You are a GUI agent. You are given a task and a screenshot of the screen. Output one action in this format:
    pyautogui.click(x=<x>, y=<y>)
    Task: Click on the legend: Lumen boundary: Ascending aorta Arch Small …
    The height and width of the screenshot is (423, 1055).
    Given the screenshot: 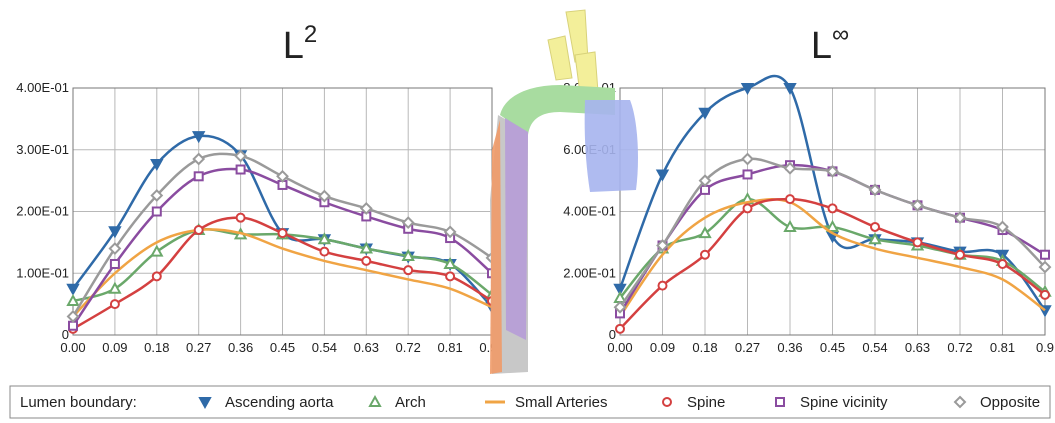 What is the action you would take?
    pyautogui.click(x=530, y=402)
    